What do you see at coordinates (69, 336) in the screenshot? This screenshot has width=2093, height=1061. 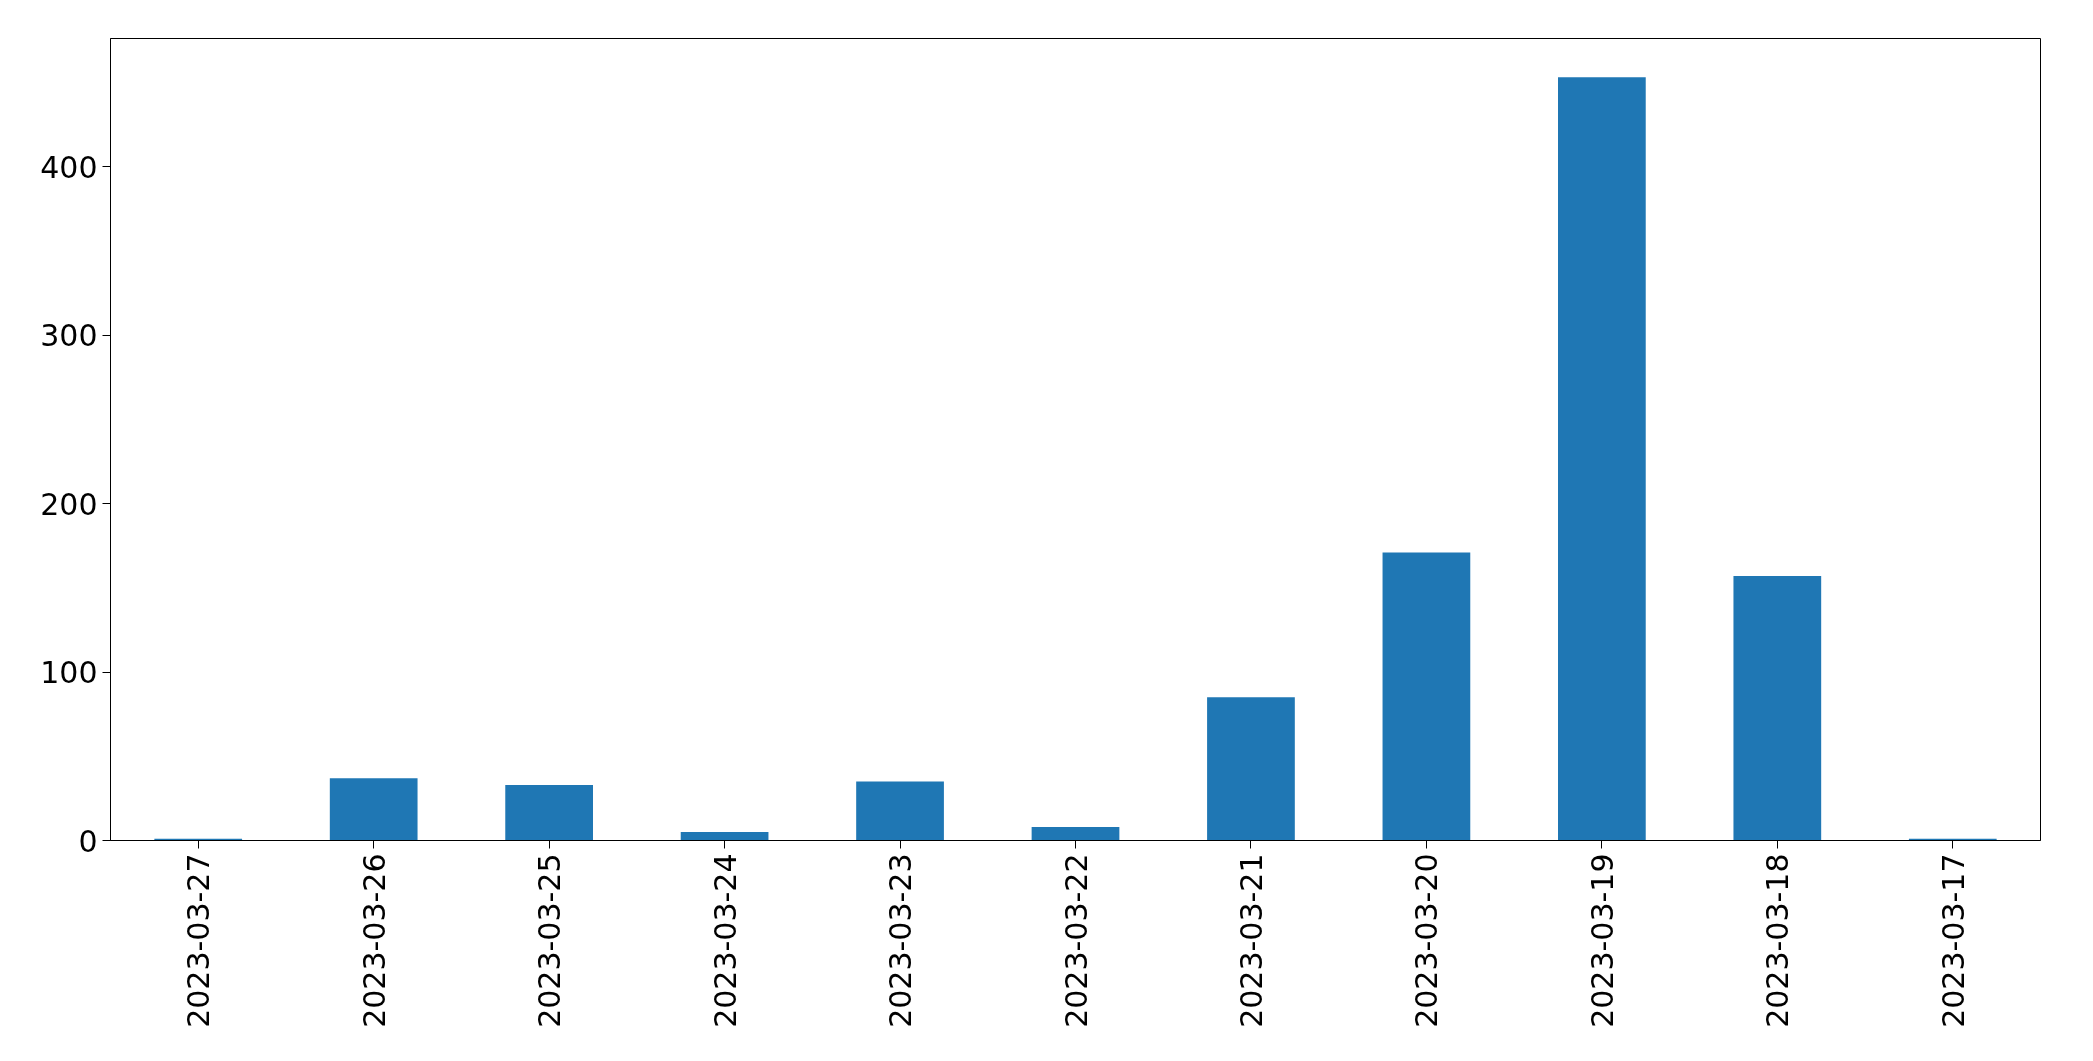 I see `y-tick-label: 300` at bounding box center [69, 336].